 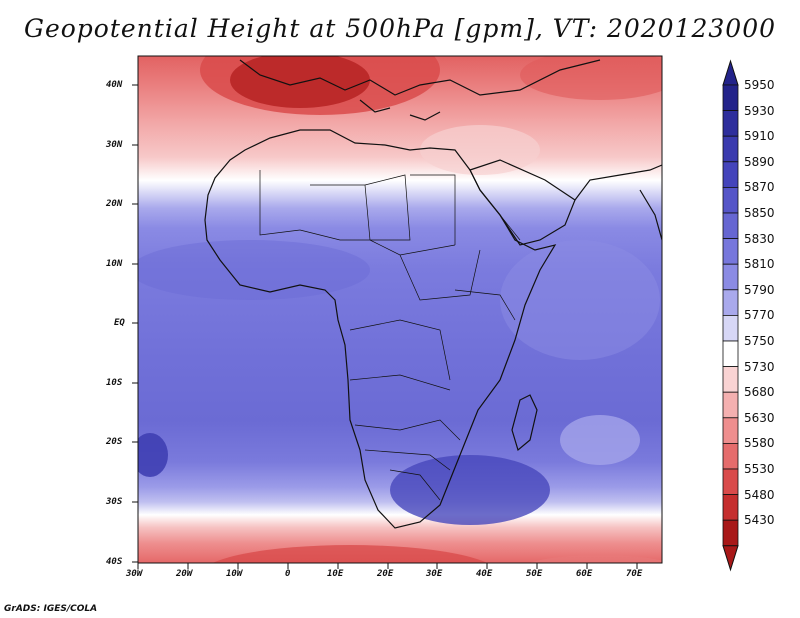 What do you see at coordinates (114, 85) in the screenshot?
I see `lat-label: 40N` at bounding box center [114, 85].